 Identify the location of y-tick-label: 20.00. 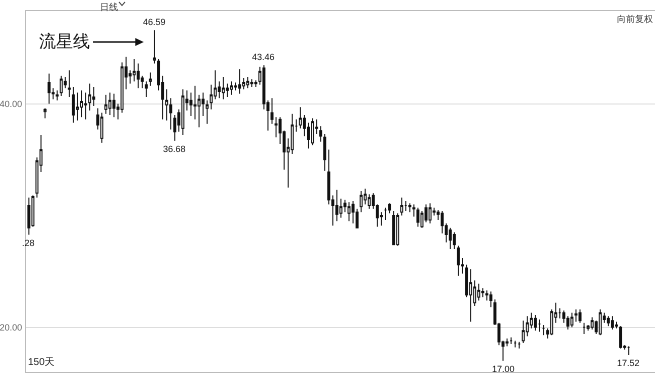
(11, 327).